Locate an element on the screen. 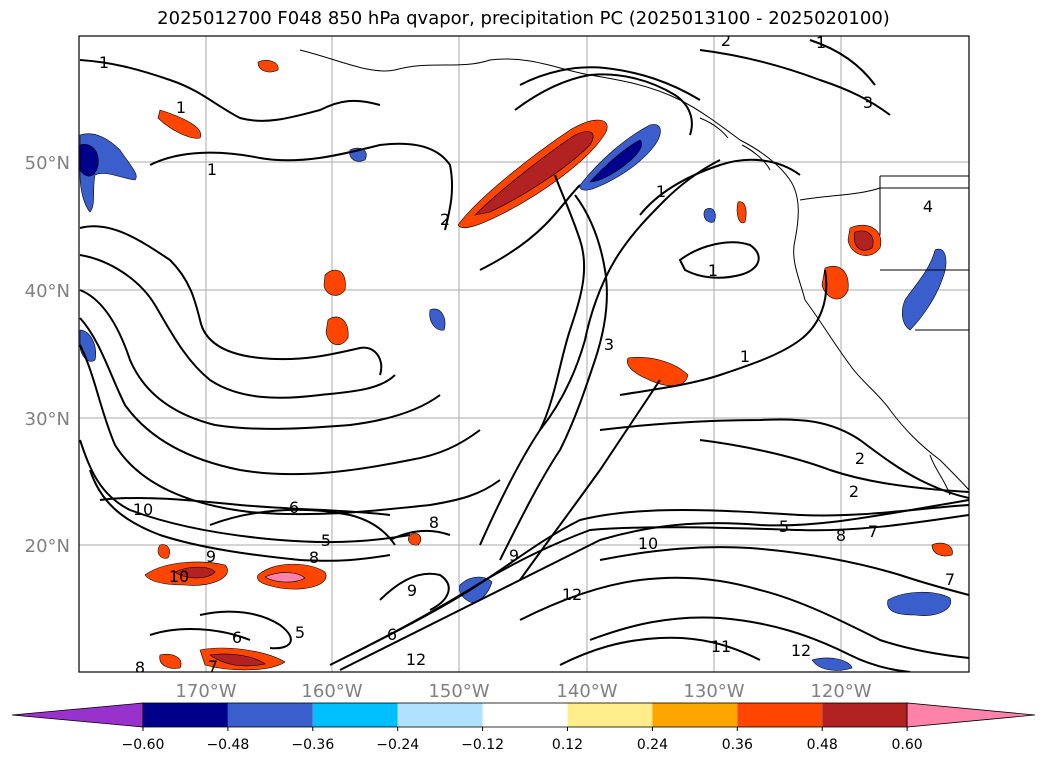  lon-label: 140°W is located at coordinates (586, 691).